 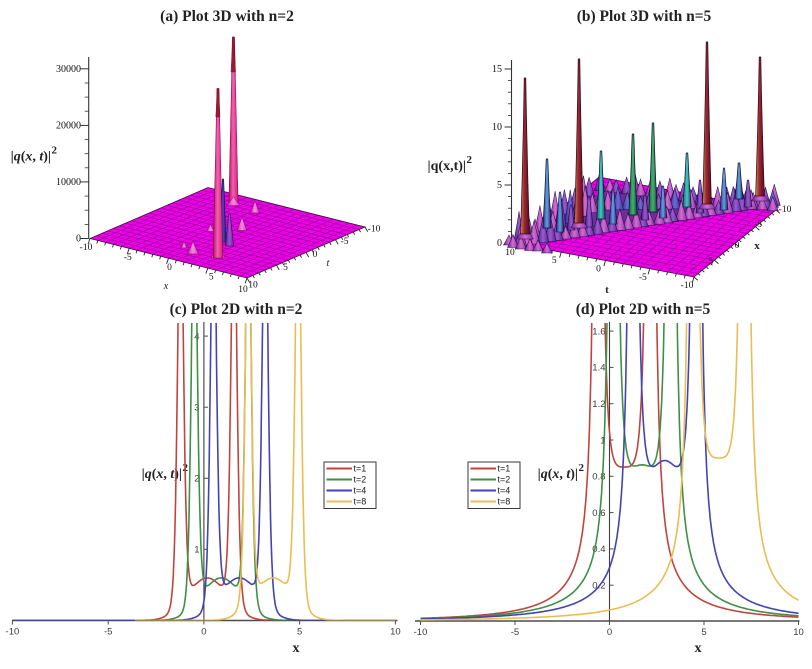 I want to click on svg-text: 0.8, so click(x=598, y=477).